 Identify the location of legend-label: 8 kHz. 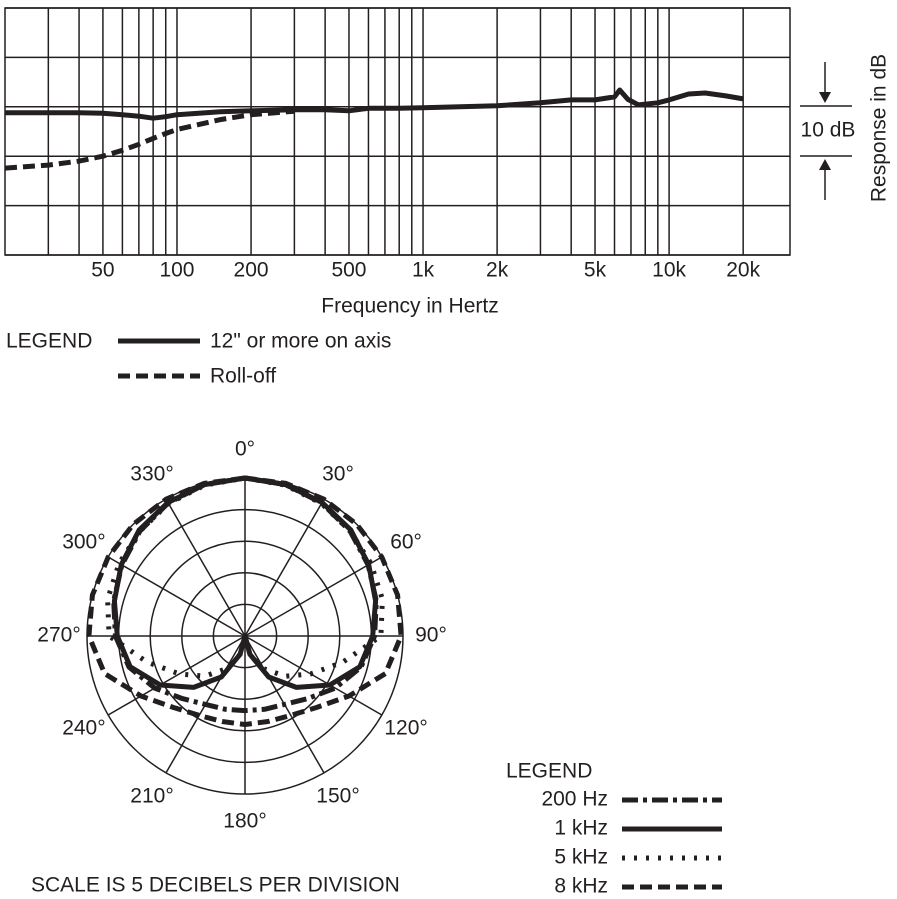
(581, 886).